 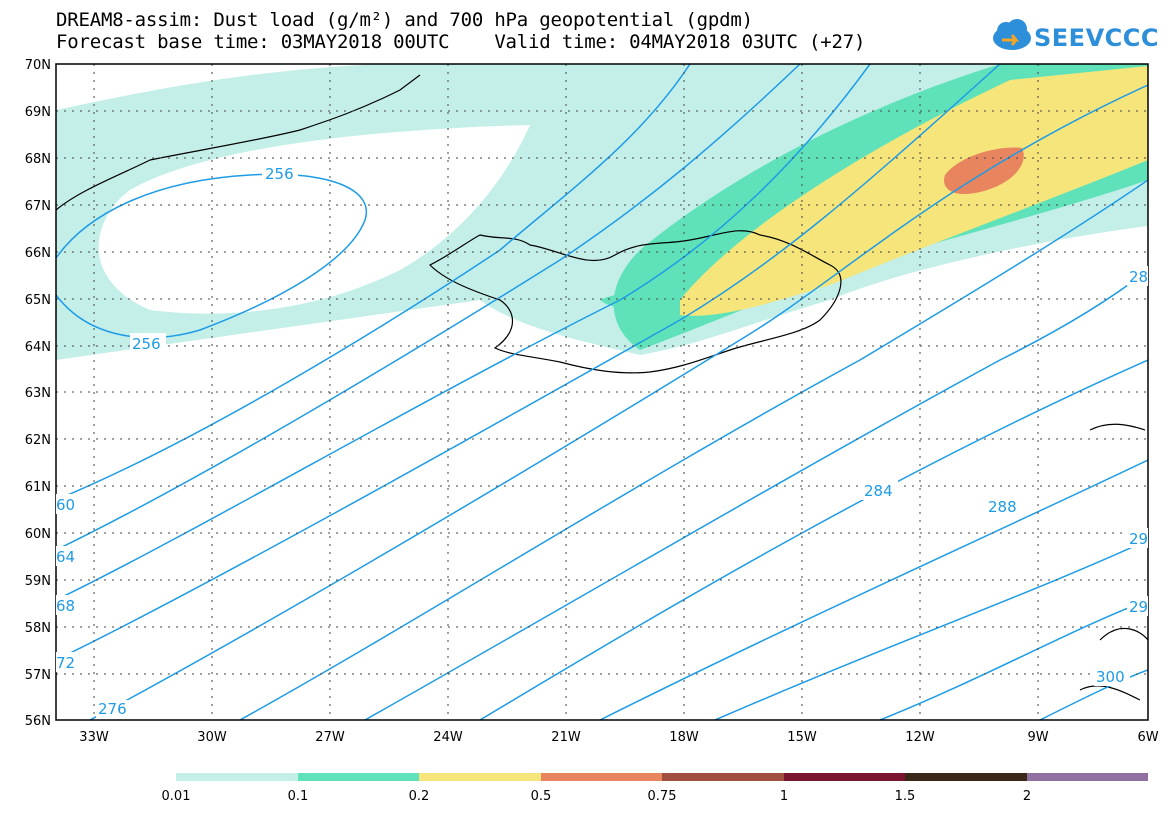 I want to click on seevccc-logo: SEEVCCC, so click(x=1074, y=40).